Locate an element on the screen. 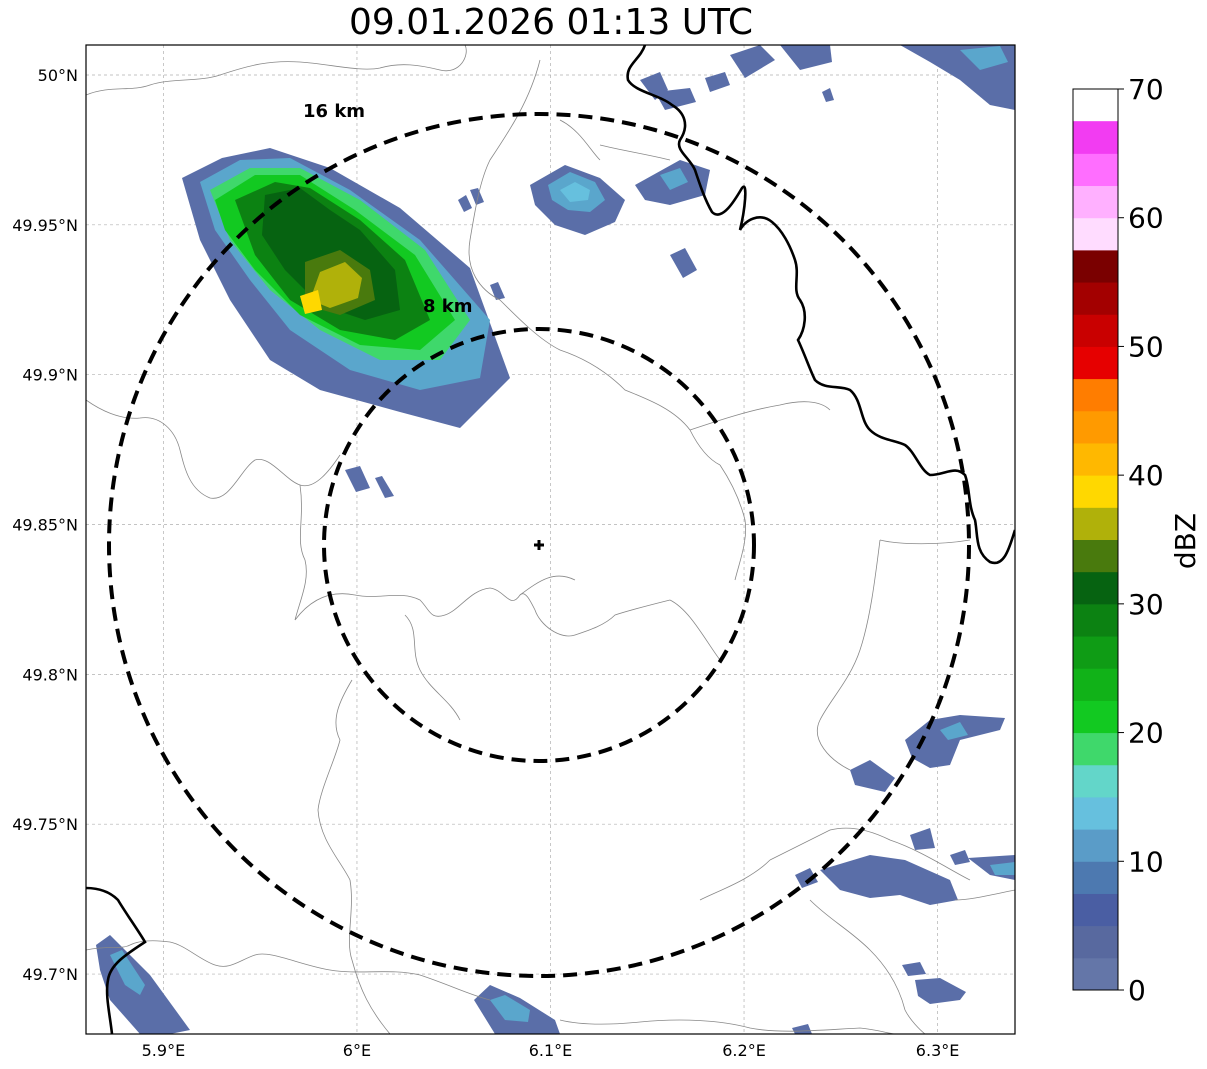 This screenshot has width=1207, height=1069. colorbar-label: dBZ is located at coordinates (1185, 541).